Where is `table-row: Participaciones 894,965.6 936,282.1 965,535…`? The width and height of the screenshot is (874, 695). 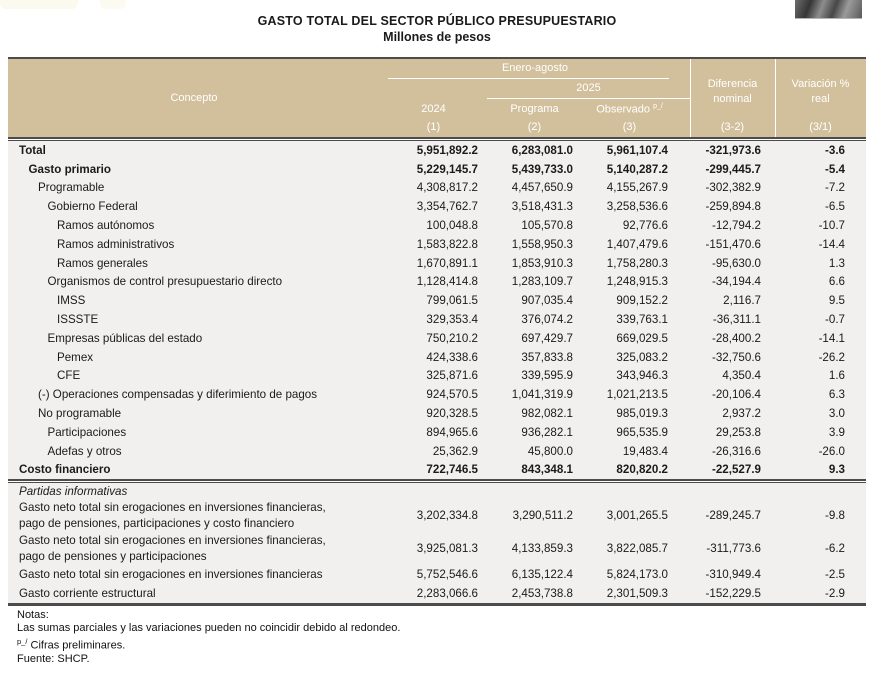 table-row: Participaciones 894,965.6 936,282.1 965,535… is located at coordinates (437, 432).